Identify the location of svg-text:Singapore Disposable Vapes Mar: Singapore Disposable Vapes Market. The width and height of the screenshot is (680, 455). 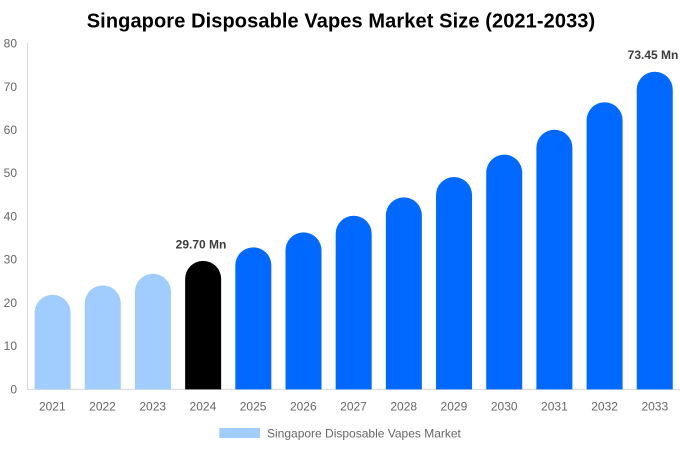
(364, 434).